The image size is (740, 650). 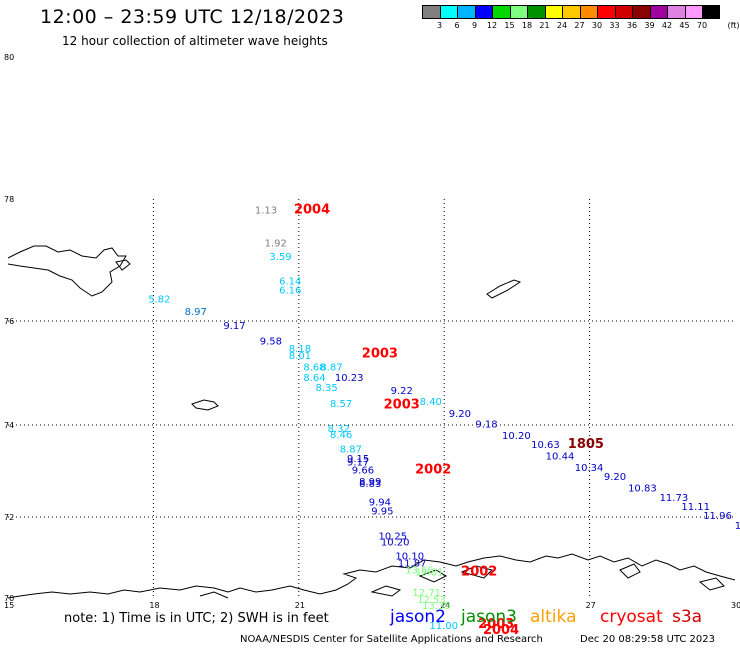 I want to click on wave-height-value: 9.17, so click(x=234, y=326).